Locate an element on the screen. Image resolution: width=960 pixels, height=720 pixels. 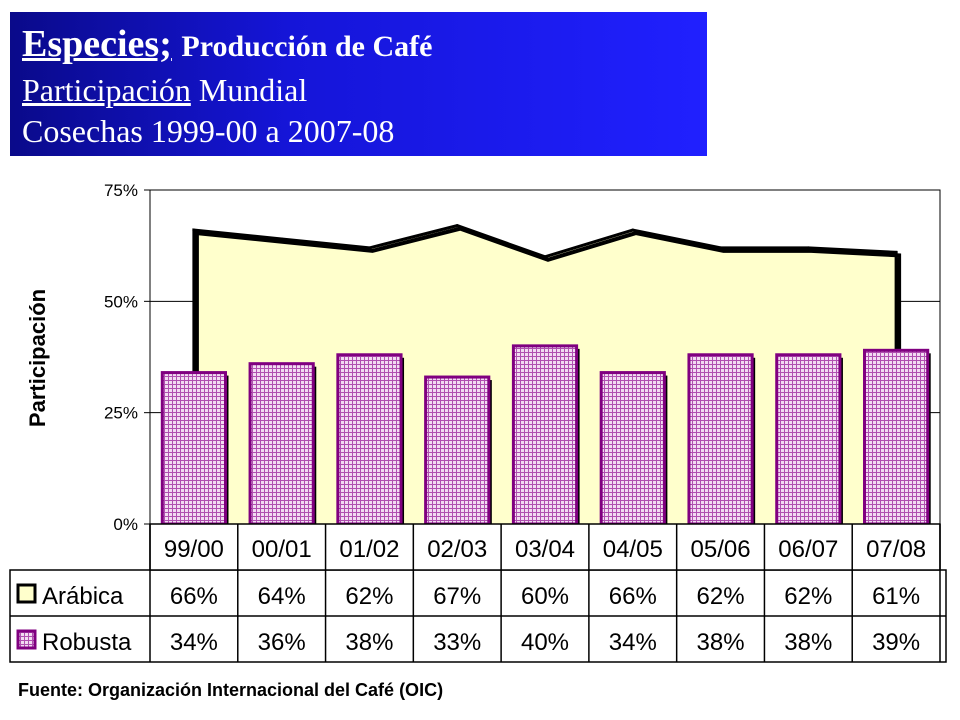
data-label-arabica: 64% is located at coordinates (282, 596).